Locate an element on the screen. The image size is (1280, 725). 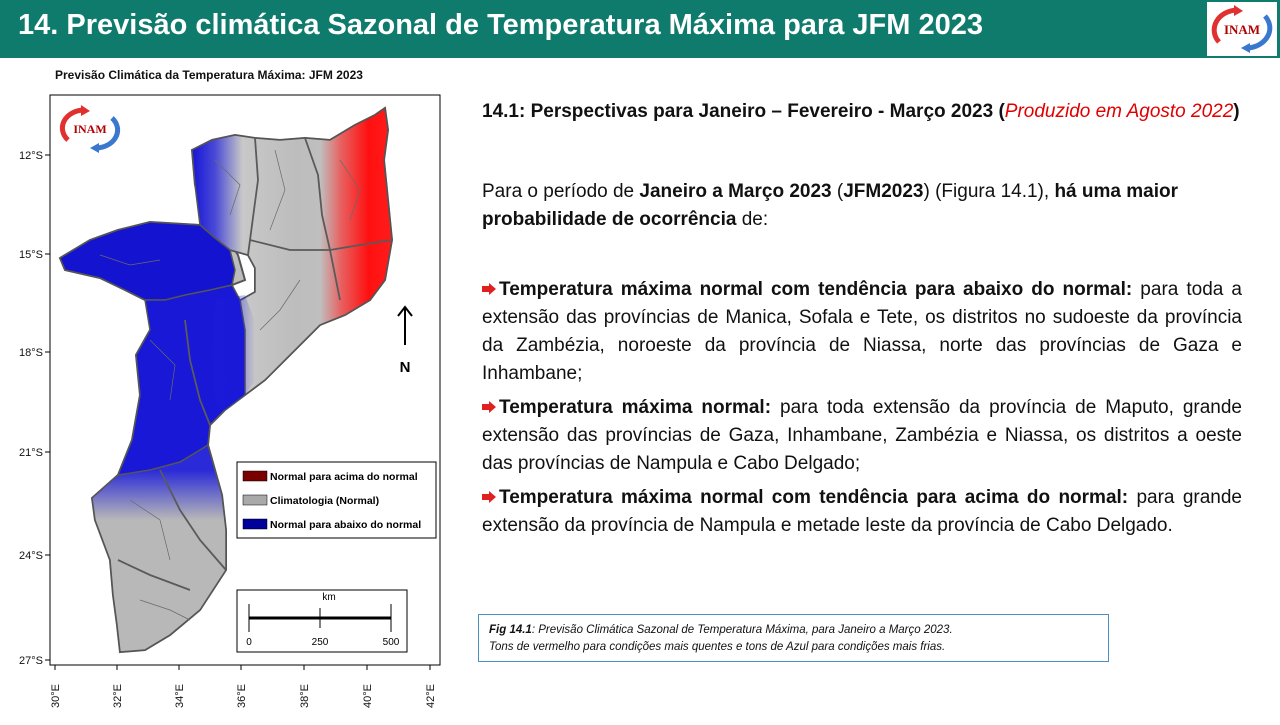
y-tick-label: 24°S is located at coordinates (31, 556).